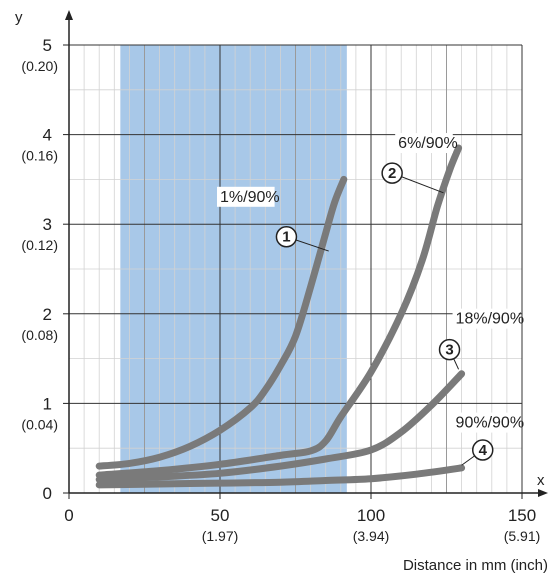  Describe the element at coordinates (39, 66) in the screenshot. I see `y-tick-sublabel: (0.20)` at that location.